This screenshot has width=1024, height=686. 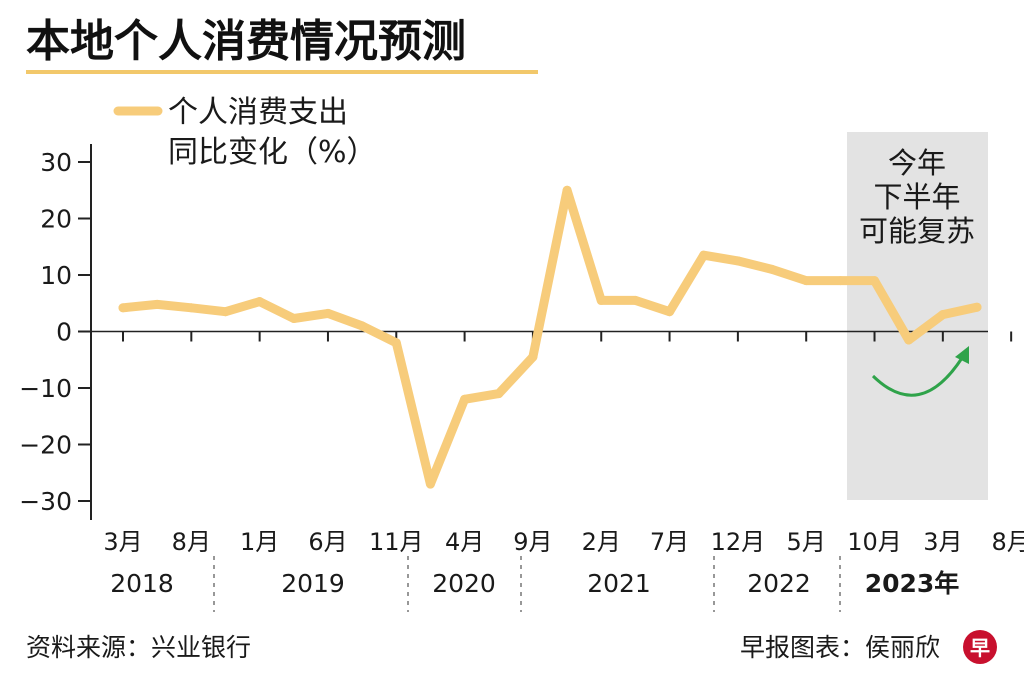 What do you see at coordinates (56, 219) in the screenshot?
I see `y-tick-label: 20` at bounding box center [56, 219].